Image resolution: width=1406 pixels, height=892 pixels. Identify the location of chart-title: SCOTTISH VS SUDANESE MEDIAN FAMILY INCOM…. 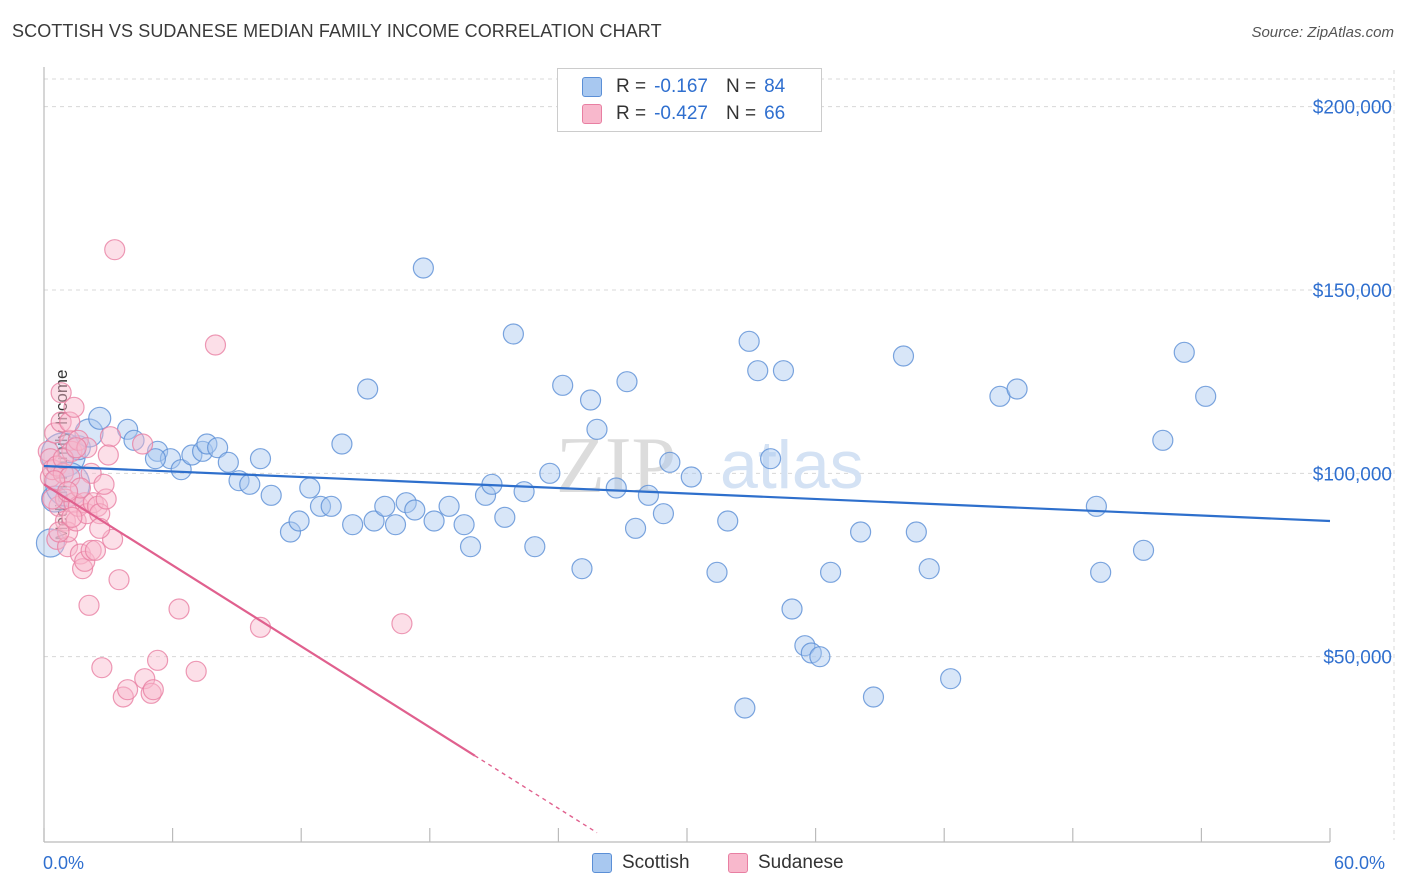
(337, 31).